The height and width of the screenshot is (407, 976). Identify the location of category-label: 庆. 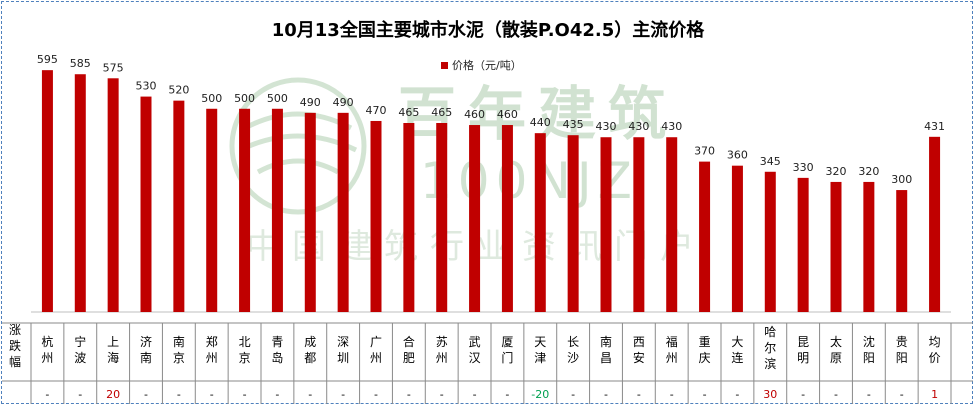
(705, 358).